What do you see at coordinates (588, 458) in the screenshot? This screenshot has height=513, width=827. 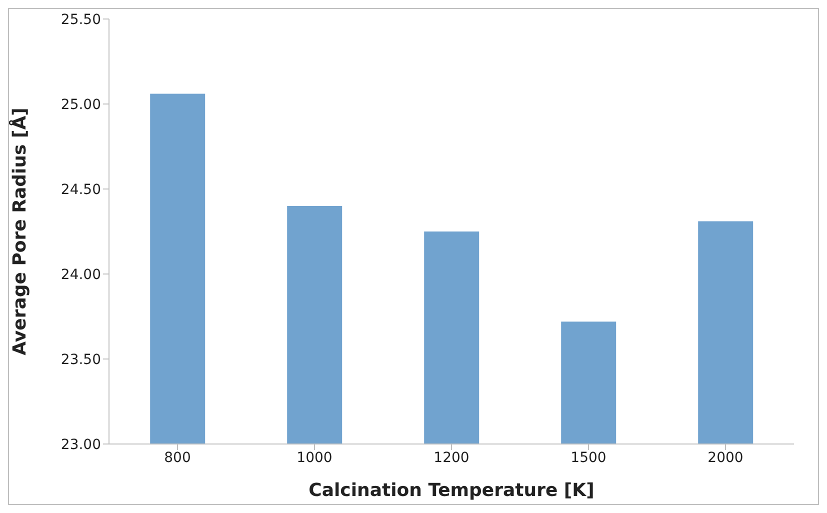 I see `x-tick-label: 1500` at bounding box center [588, 458].